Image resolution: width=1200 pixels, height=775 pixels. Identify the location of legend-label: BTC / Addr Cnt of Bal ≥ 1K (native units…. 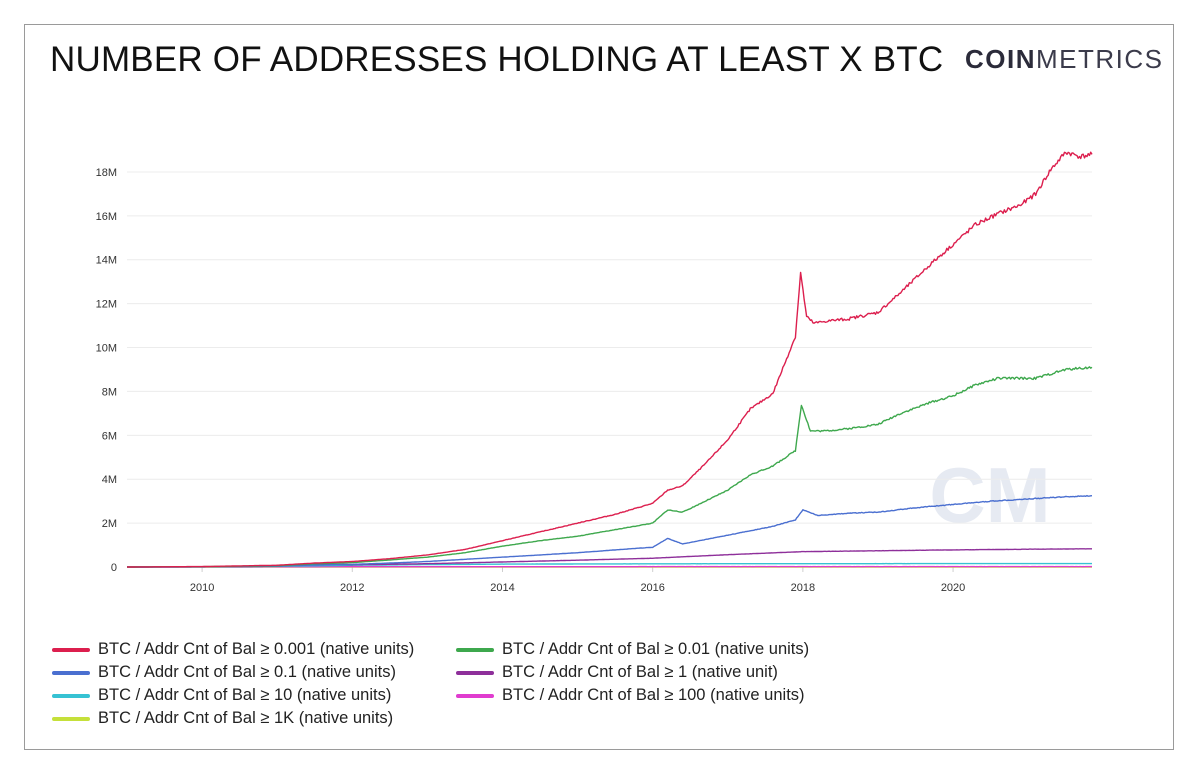
(246, 718).